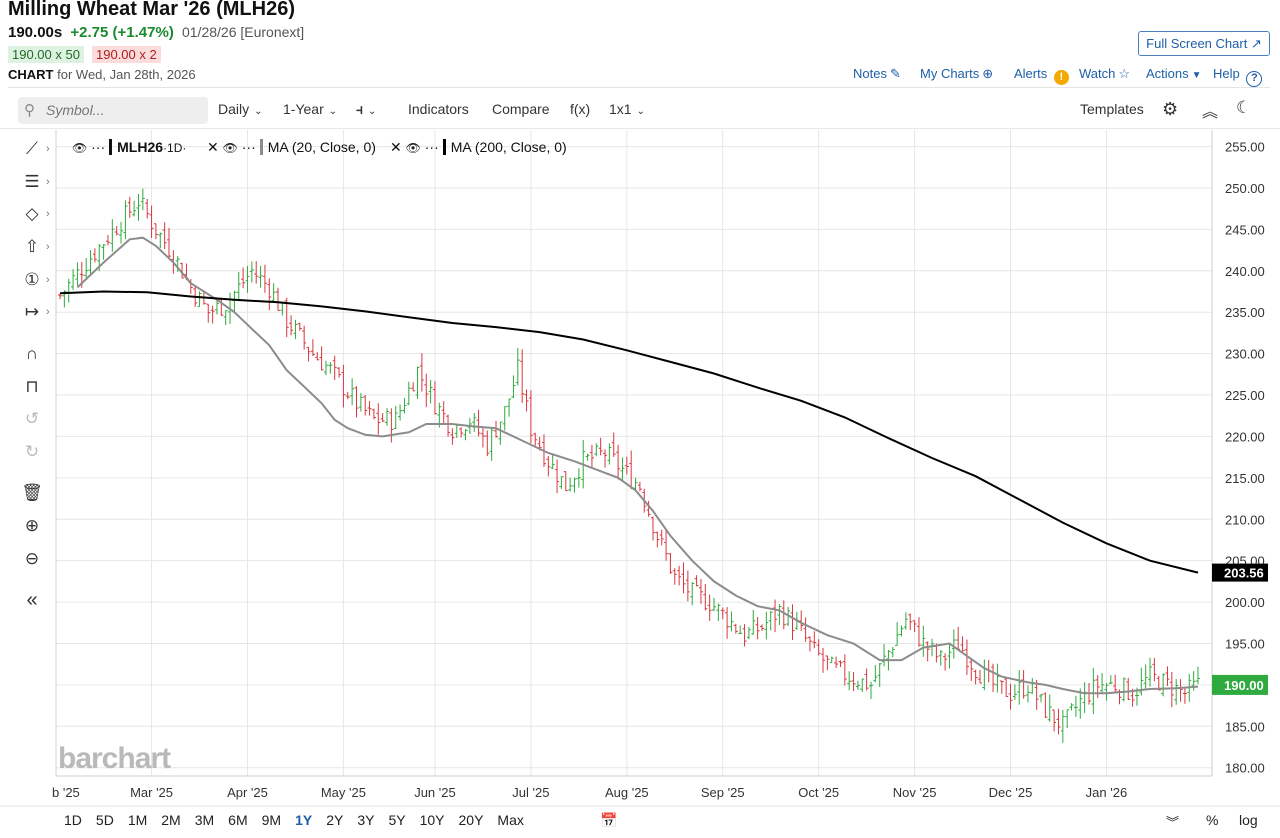 Image resolution: width=1280 pixels, height=838 pixels. What do you see at coordinates (335, 820) in the screenshot?
I see `range-2y: 2Y` at bounding box center [335, 820].